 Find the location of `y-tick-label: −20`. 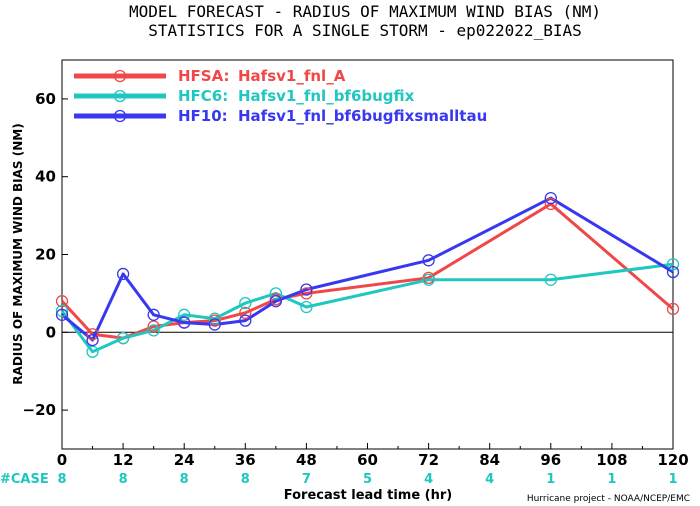

y-tick-label: −20 is located at coordinates (39, 410).